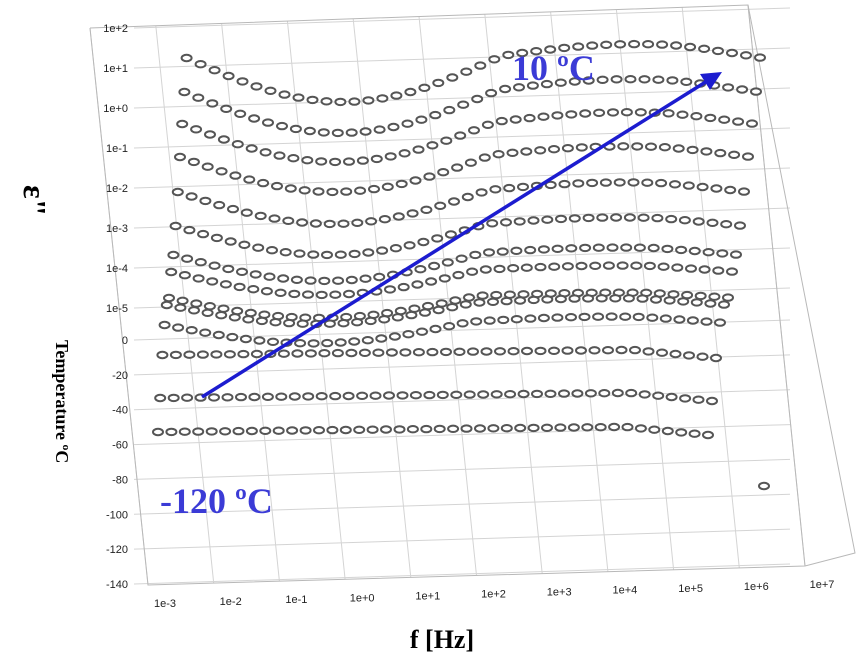 The image size is (868, 667). I want to click on annotation-high: 10 ºC, so click(553, 68).